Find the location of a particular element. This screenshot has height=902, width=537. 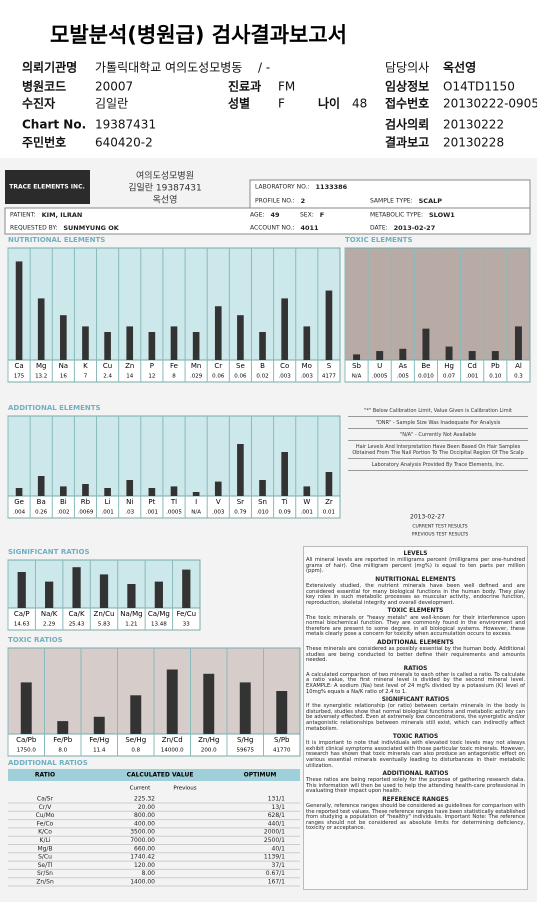

element-value: 11.4 is located at coordinates (99, 751).